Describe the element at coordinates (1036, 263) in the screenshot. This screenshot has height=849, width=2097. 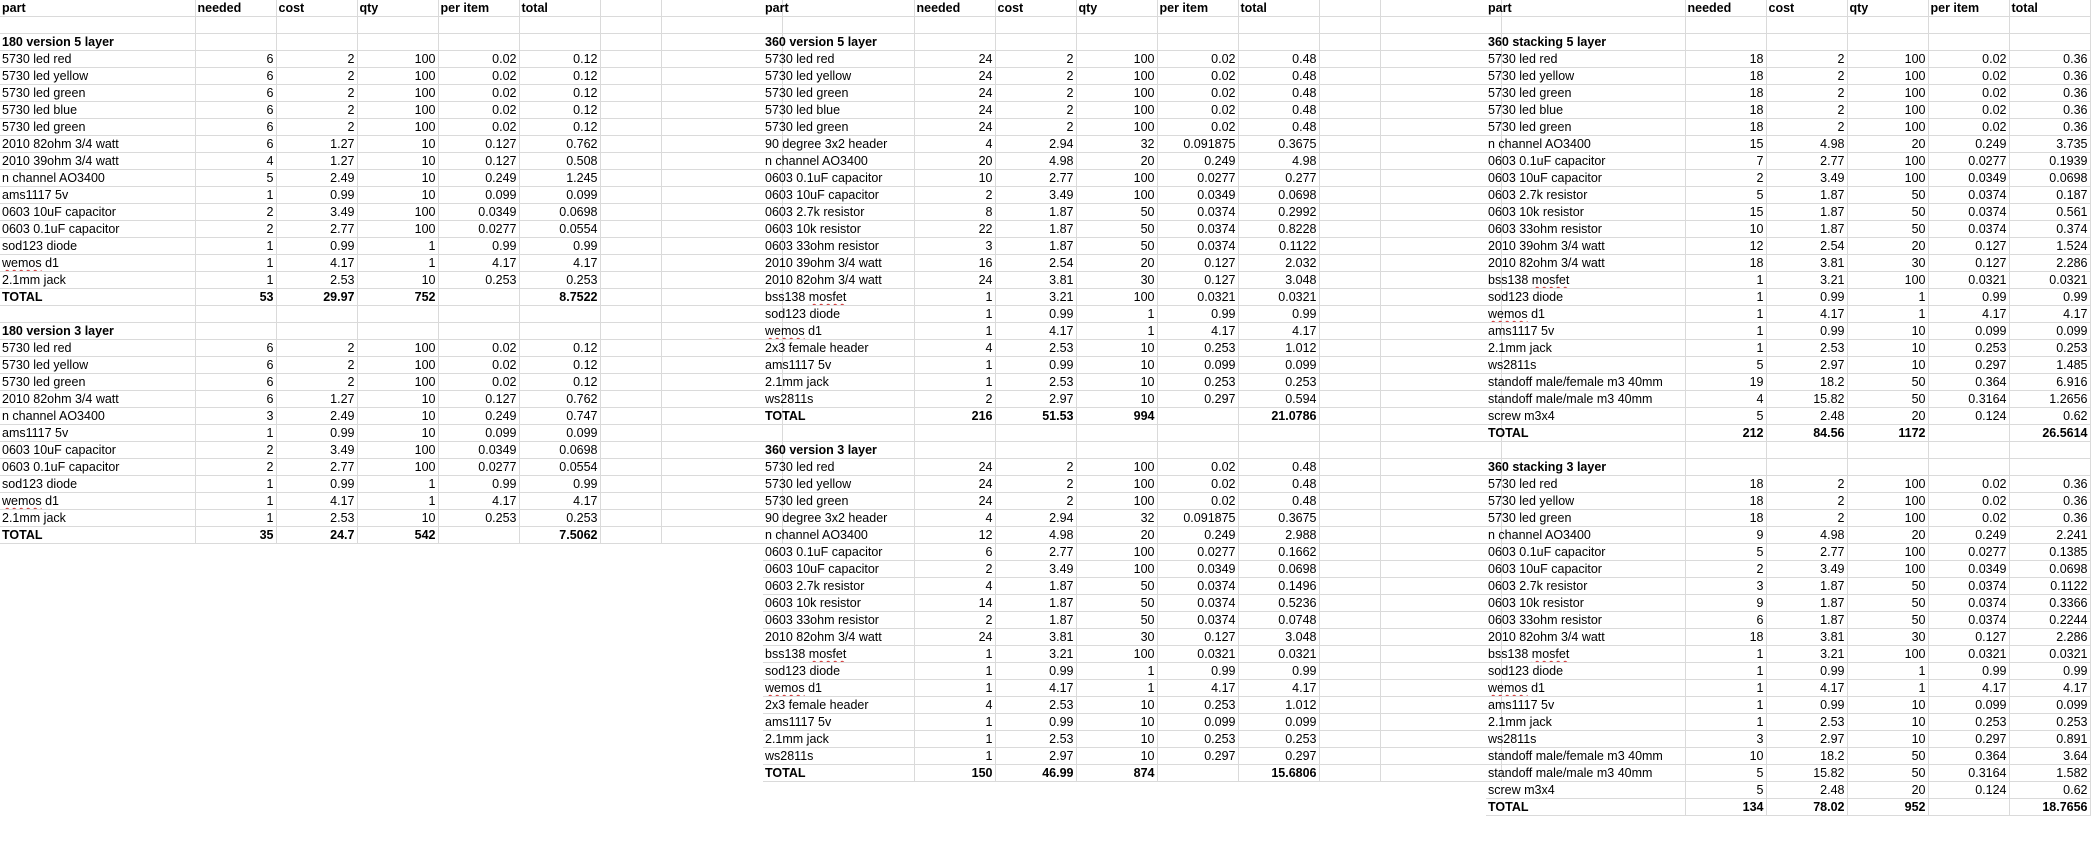
I see `cell-cost: 2.54` at that location.